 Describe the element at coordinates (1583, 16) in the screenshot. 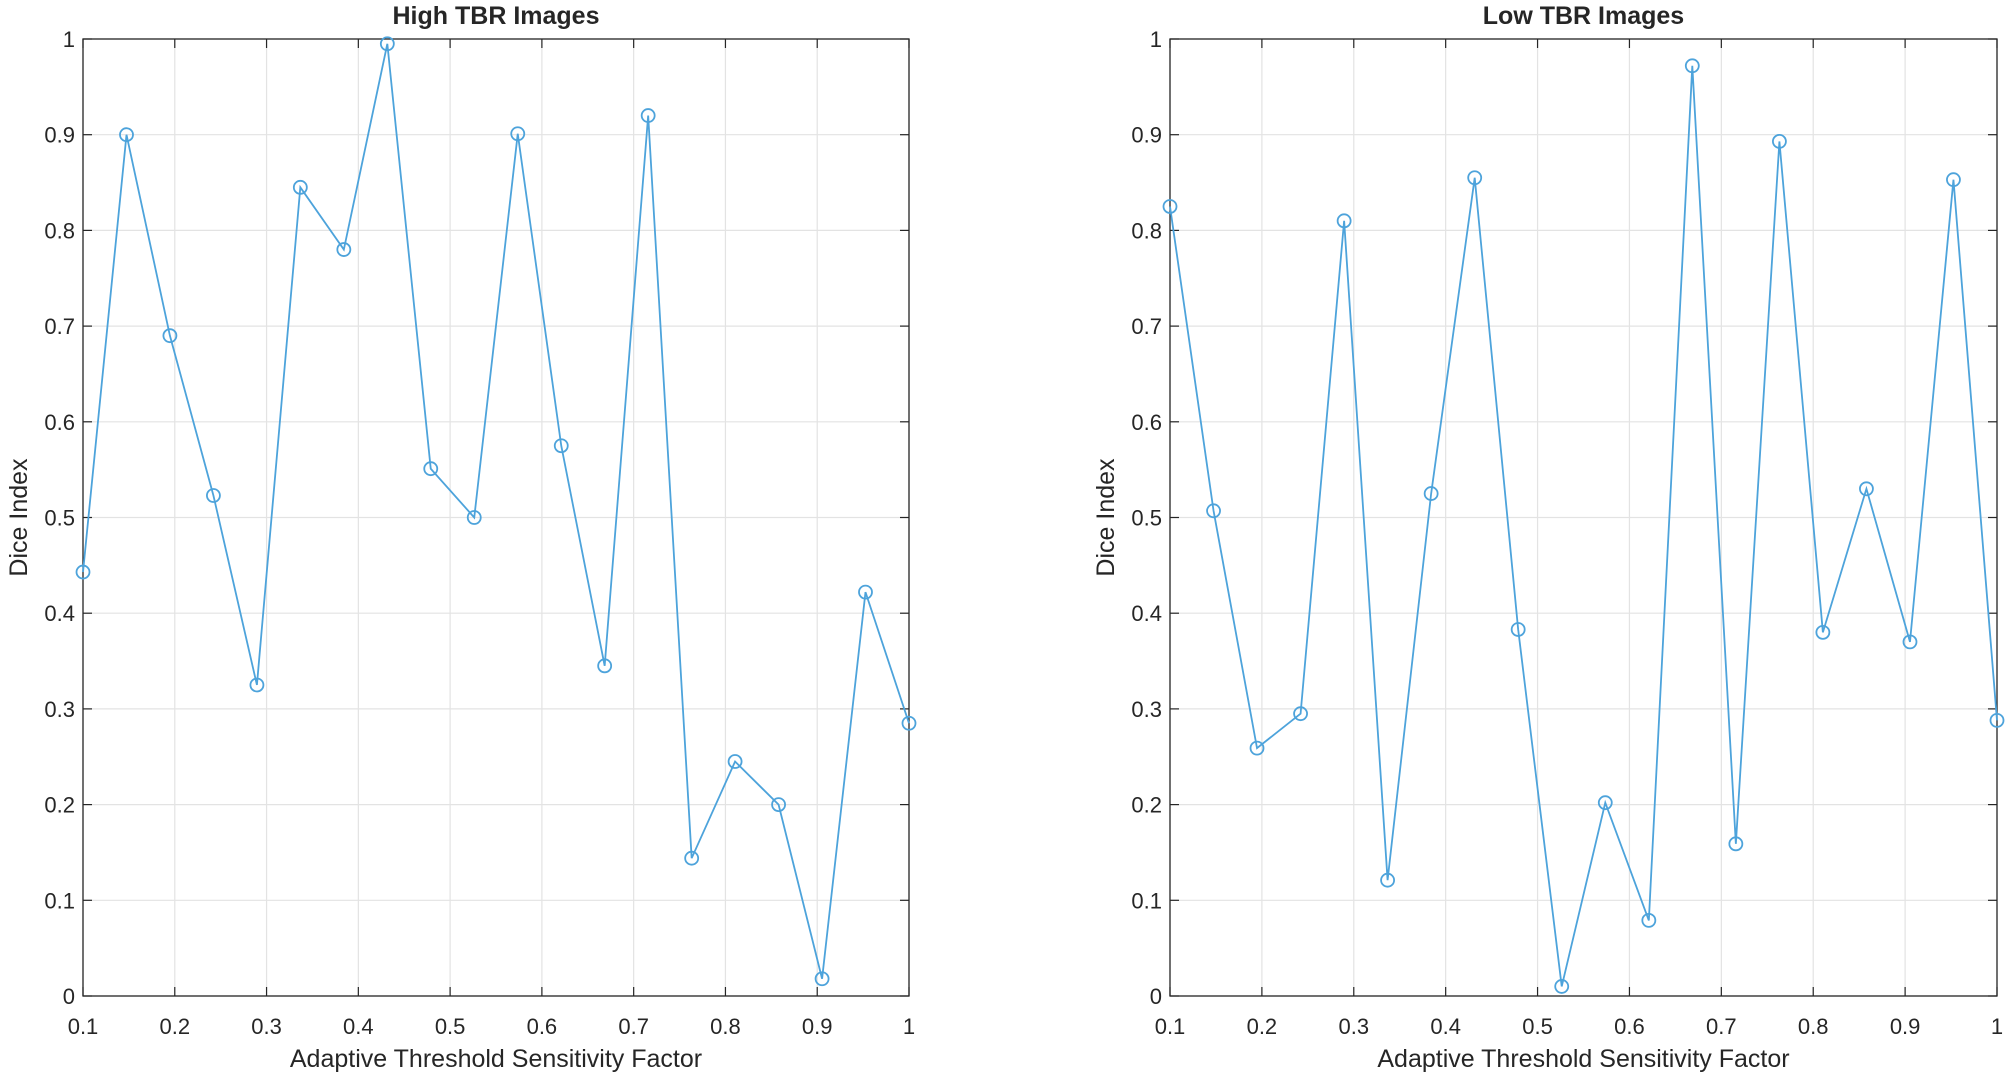

I see `chart-title: Low TBR Images` at that location.